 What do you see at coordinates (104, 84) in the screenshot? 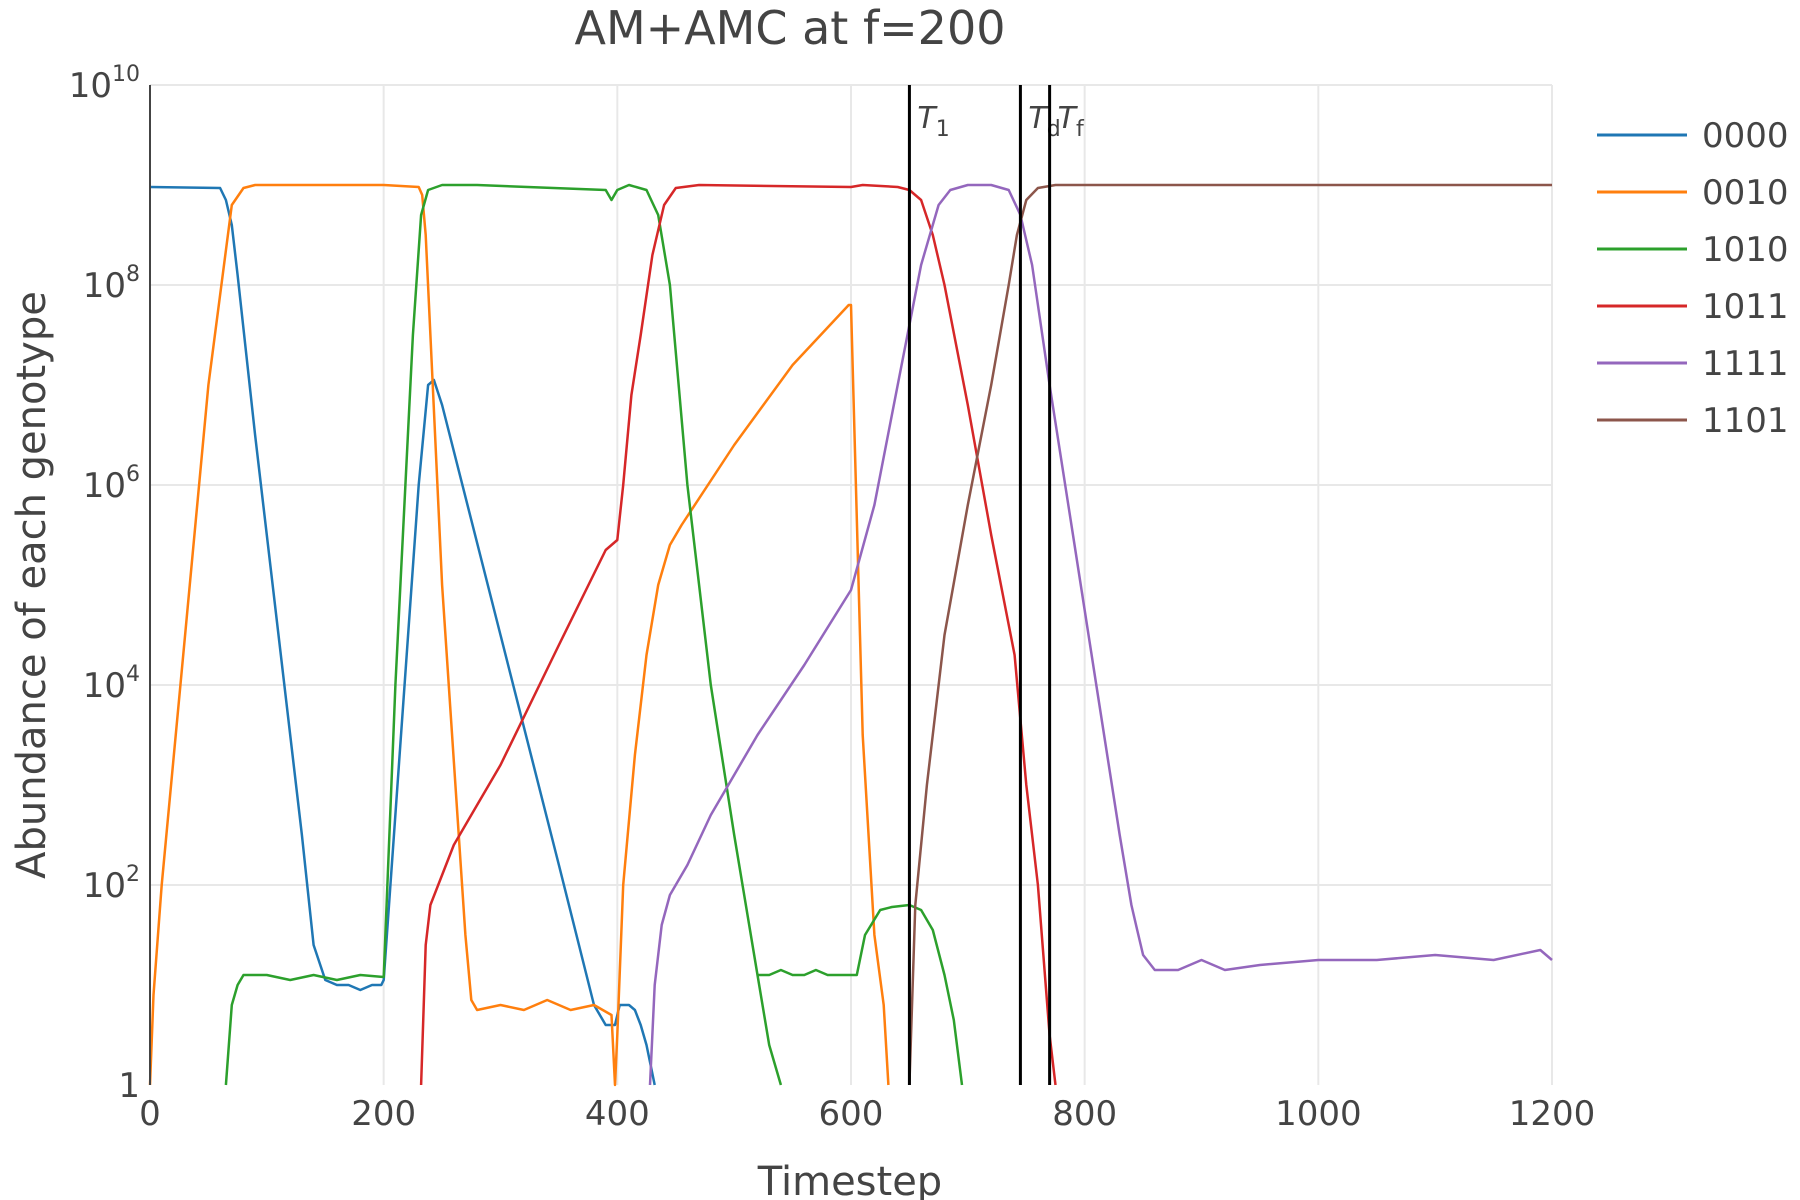
I see `y-tick-label: 10¹⁰` at bounding box center [104, 84].